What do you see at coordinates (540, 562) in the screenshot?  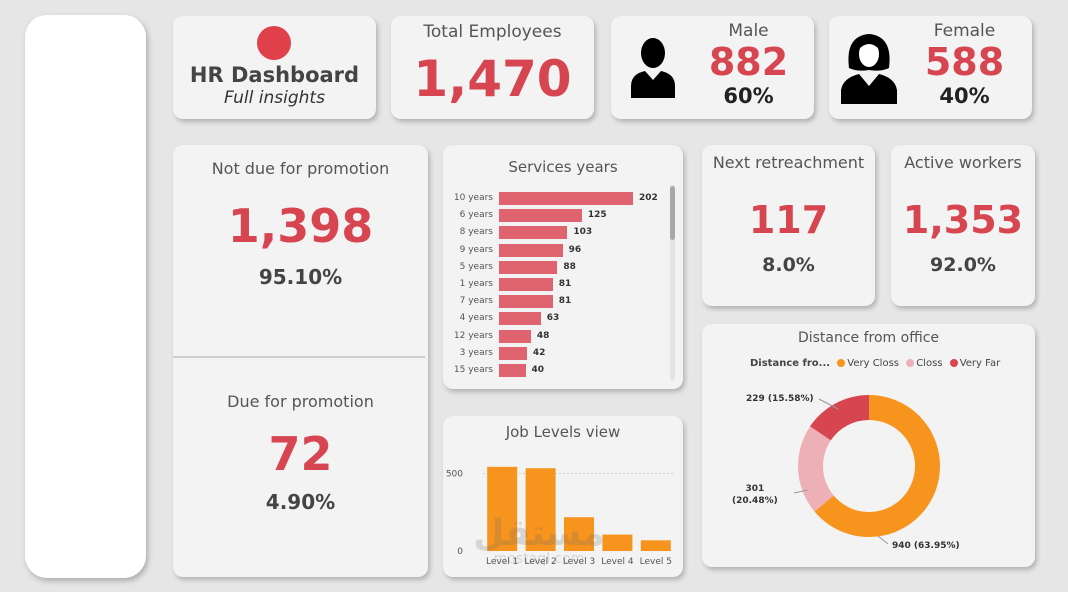 I see `job-level-label: Level 2` at bounding box center [540, 562].